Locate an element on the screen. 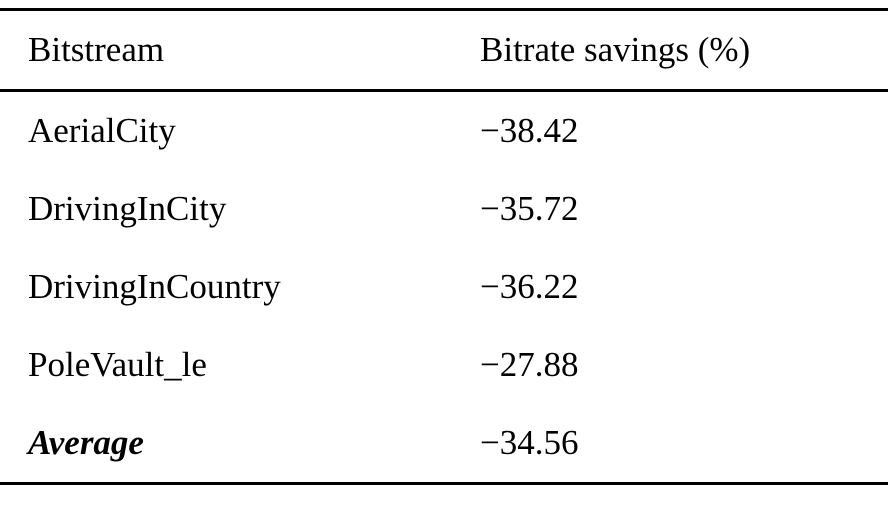 The height and width of the screenshot is (505, 888). column-header-bitstream: Bitstream is located at coordinates (240, 50).